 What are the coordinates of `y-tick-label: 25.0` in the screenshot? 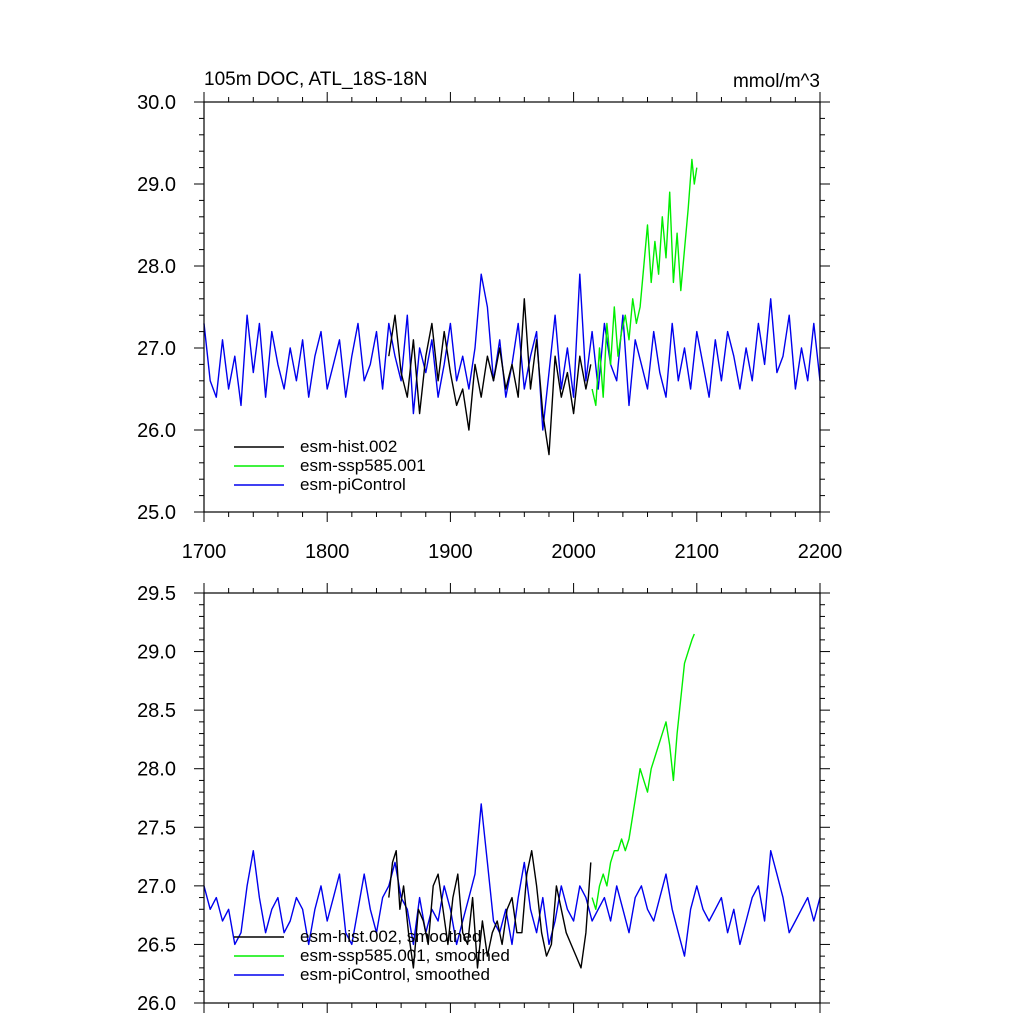 It's located at (156, 513).